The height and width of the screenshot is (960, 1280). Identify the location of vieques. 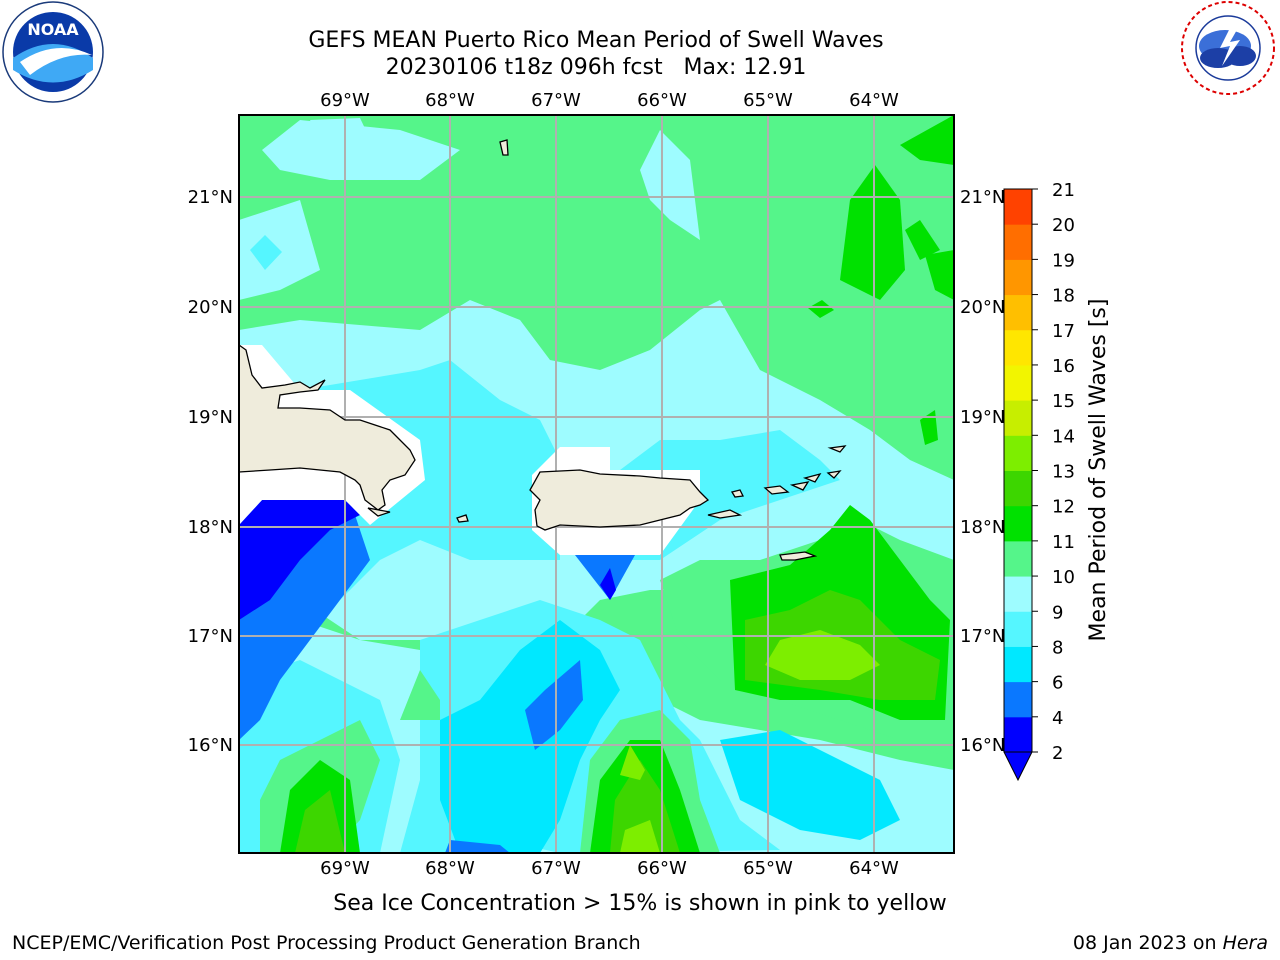
(725, 514).